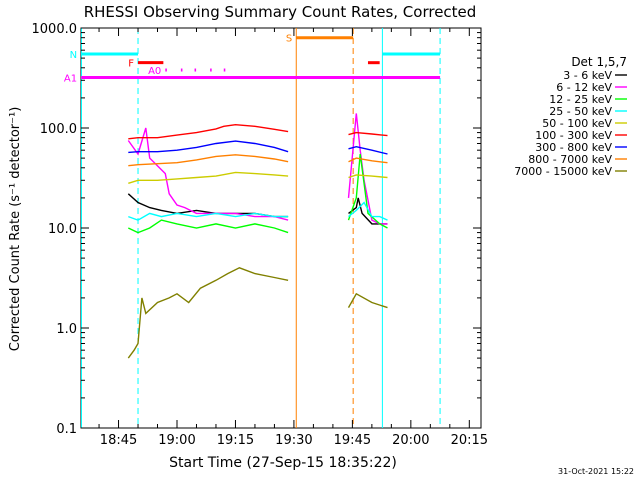 This screenshot has height=480, width=640. I want to click on legend-label: 3 - 6 keV, so click(587, 75).